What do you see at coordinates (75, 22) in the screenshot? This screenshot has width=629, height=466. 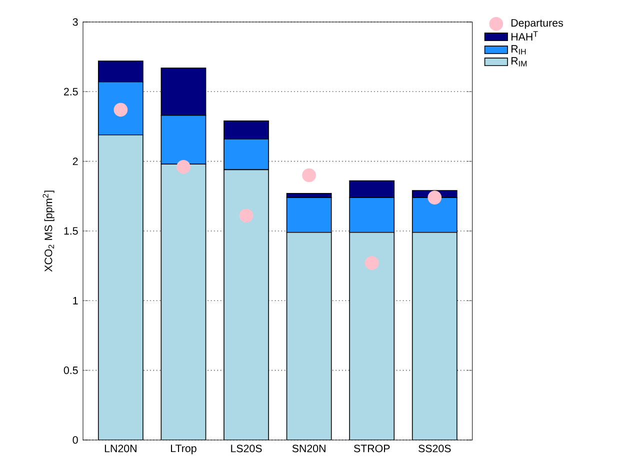 I see `y-tick-label: 3` at bounding box center [75, 22].